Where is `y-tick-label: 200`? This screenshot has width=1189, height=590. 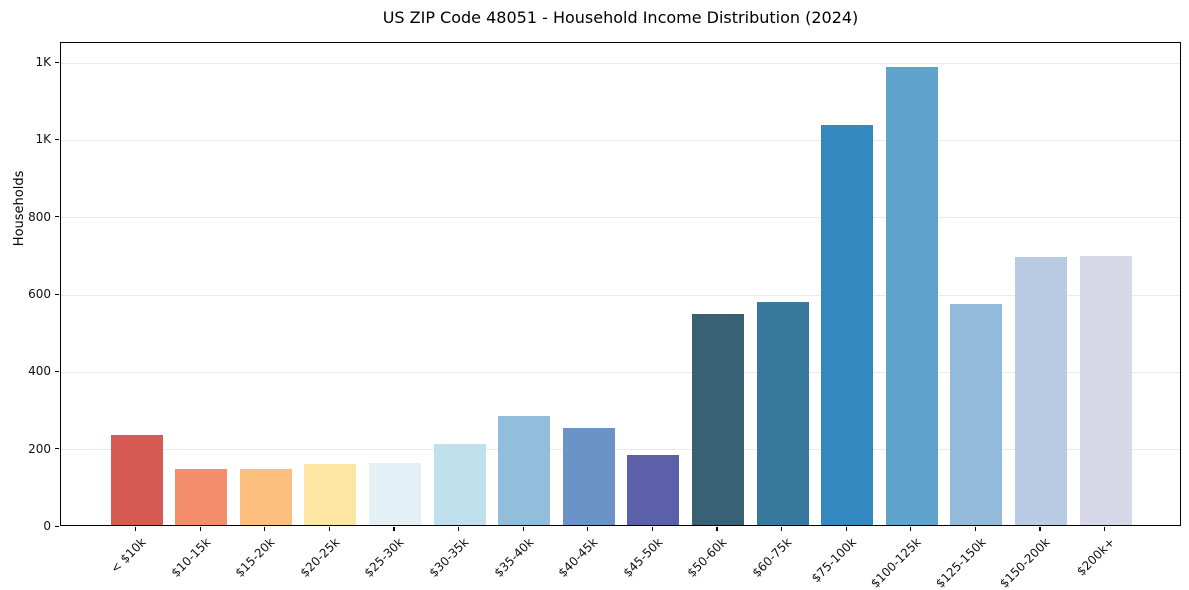
y-tick-label: 200 is located at coordinates (39, 448).